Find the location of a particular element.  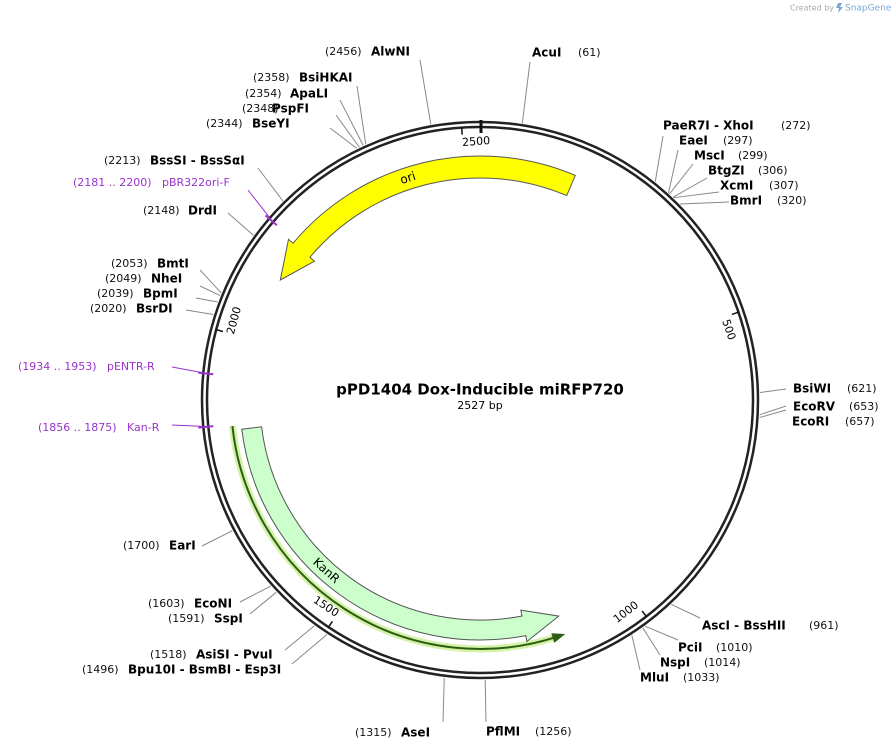

site-position: (1496) is located at coordinates (100, 669).